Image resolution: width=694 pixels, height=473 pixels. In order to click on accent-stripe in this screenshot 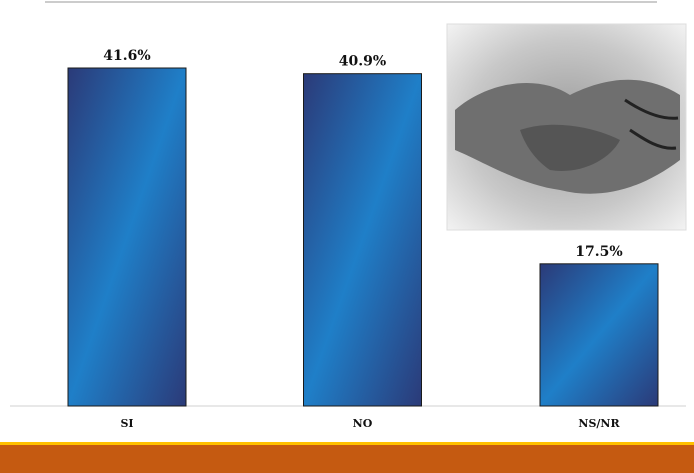, I will do `click(347, 443)`.